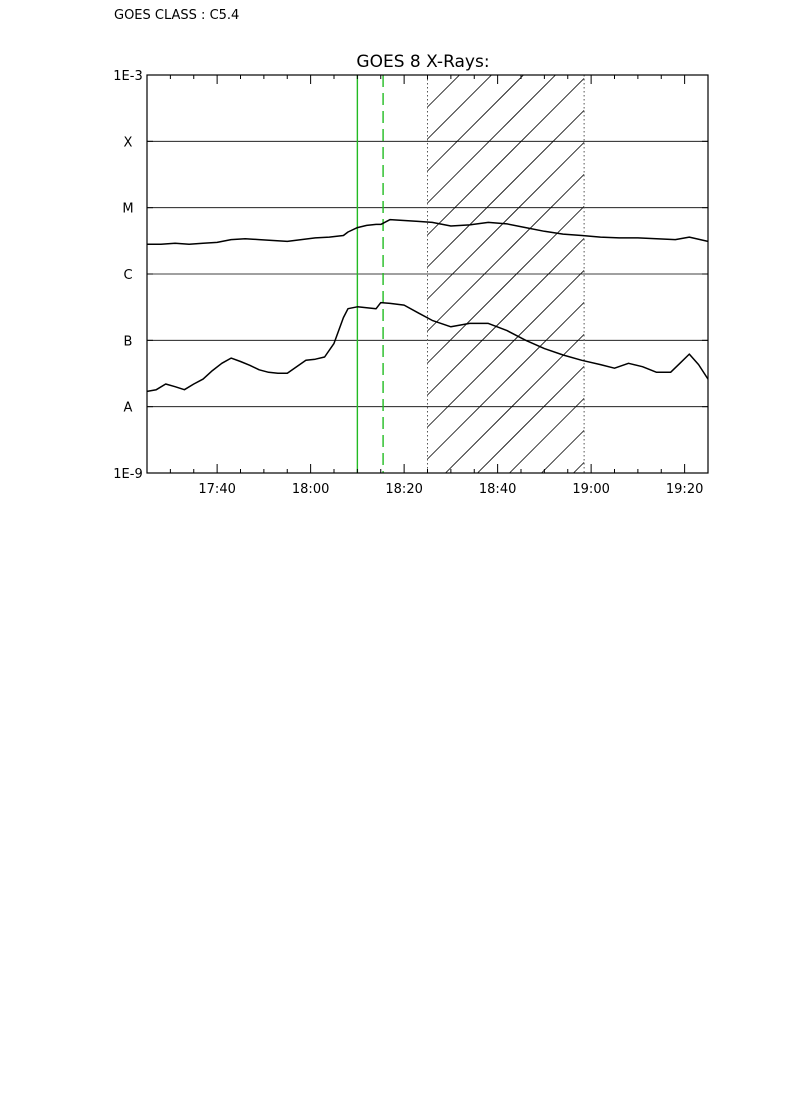 This screenshot has height=1118, width=790. I want to click on x-tick-label: 18:40, so click(497, 489).